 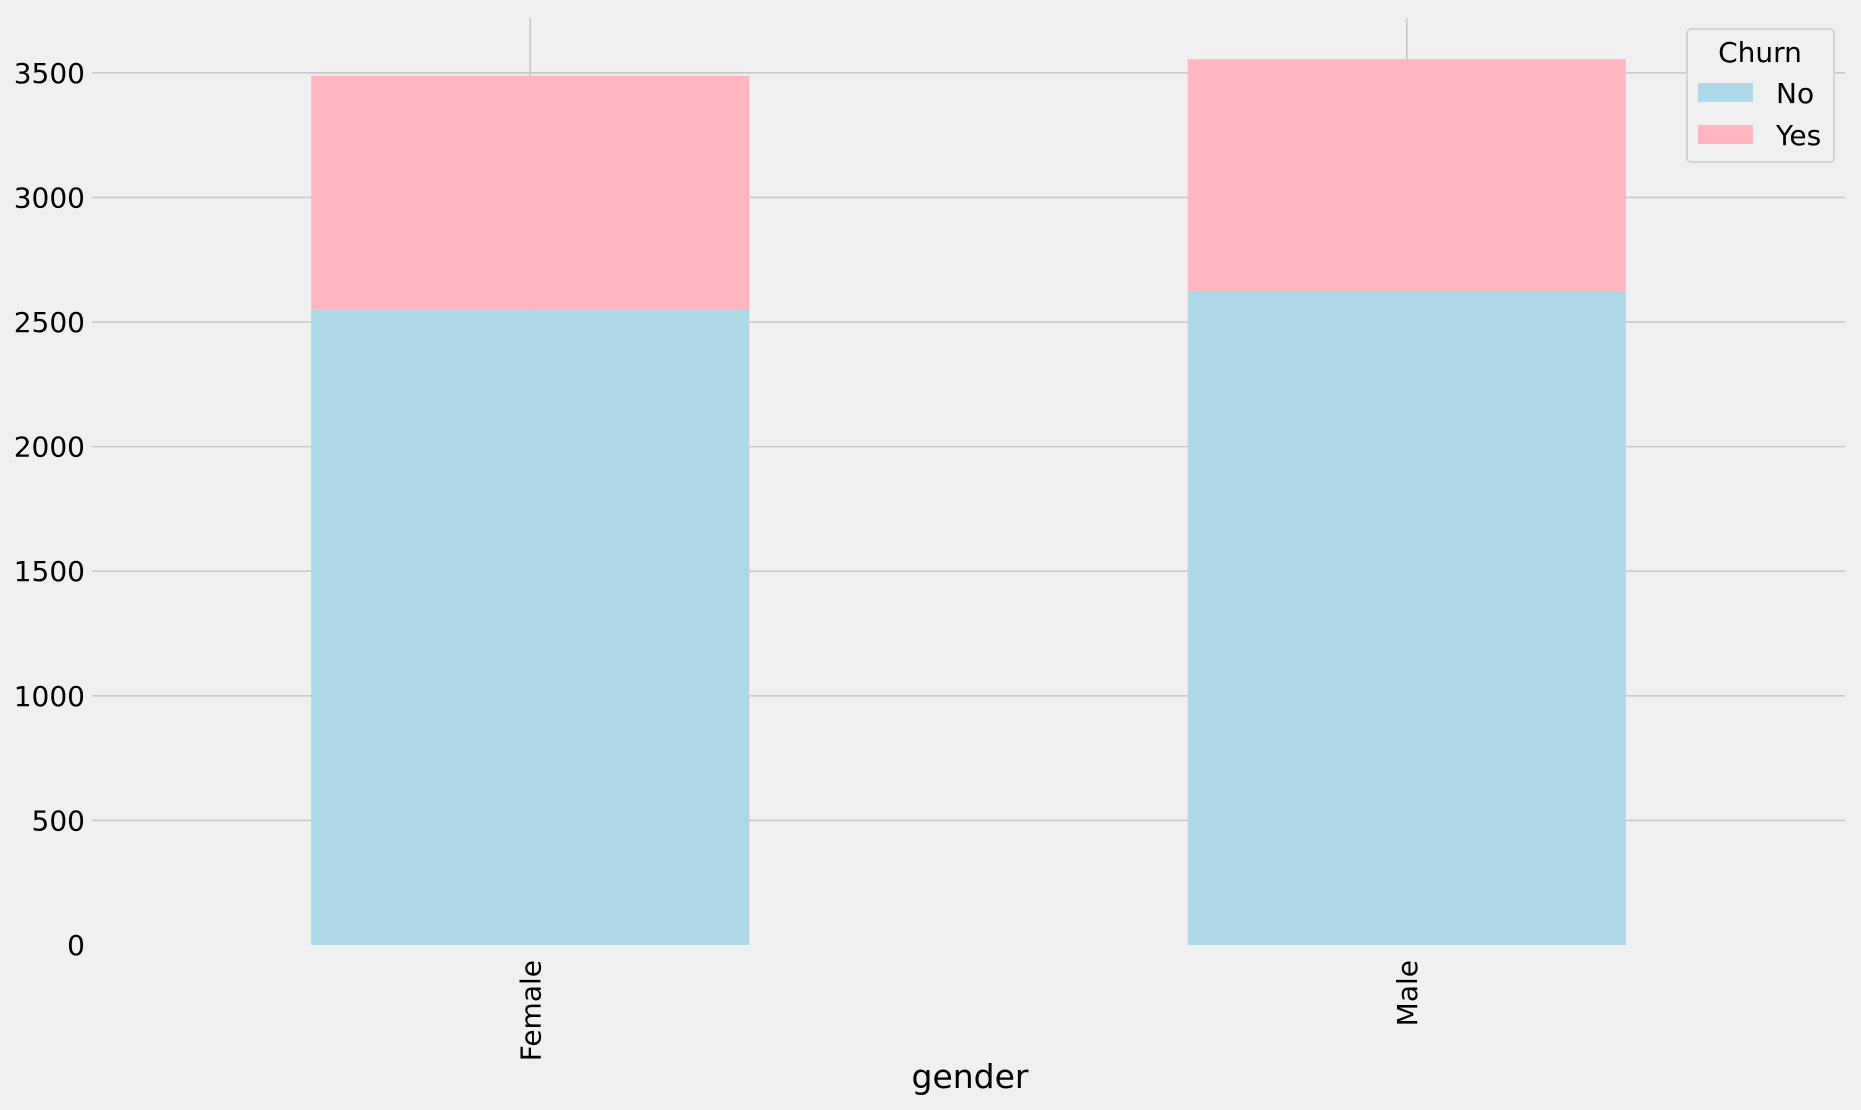 What do you see at coordinates (1407, 993) in the screenshot?
I see `x-tick-label: Male` at bounding box center [1407, 993].